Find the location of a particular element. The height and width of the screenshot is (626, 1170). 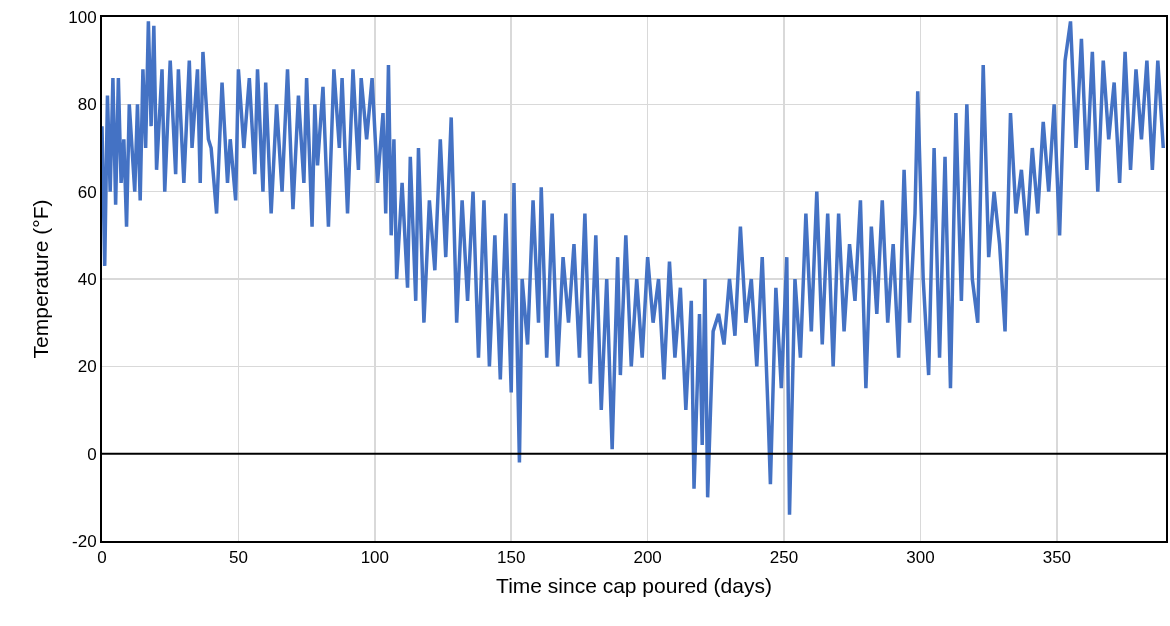

y-tick-label: 80 is located at coordinates (87, 105).